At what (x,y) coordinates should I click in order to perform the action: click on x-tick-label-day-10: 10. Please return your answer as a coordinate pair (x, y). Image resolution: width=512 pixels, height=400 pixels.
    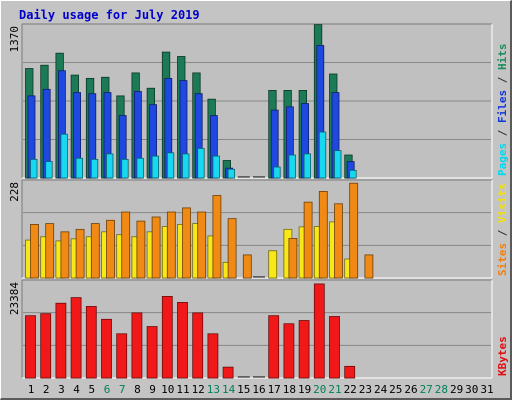
    Looking at the image, I should click on (167, 389).